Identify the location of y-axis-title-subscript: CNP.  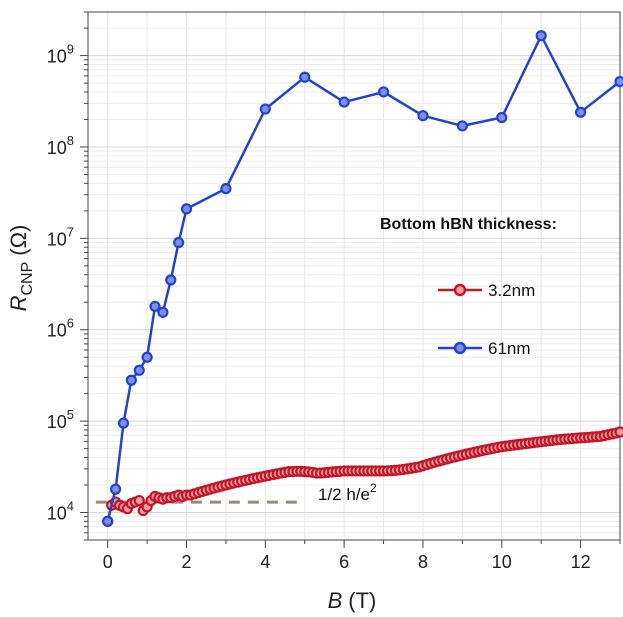
(27, 279).